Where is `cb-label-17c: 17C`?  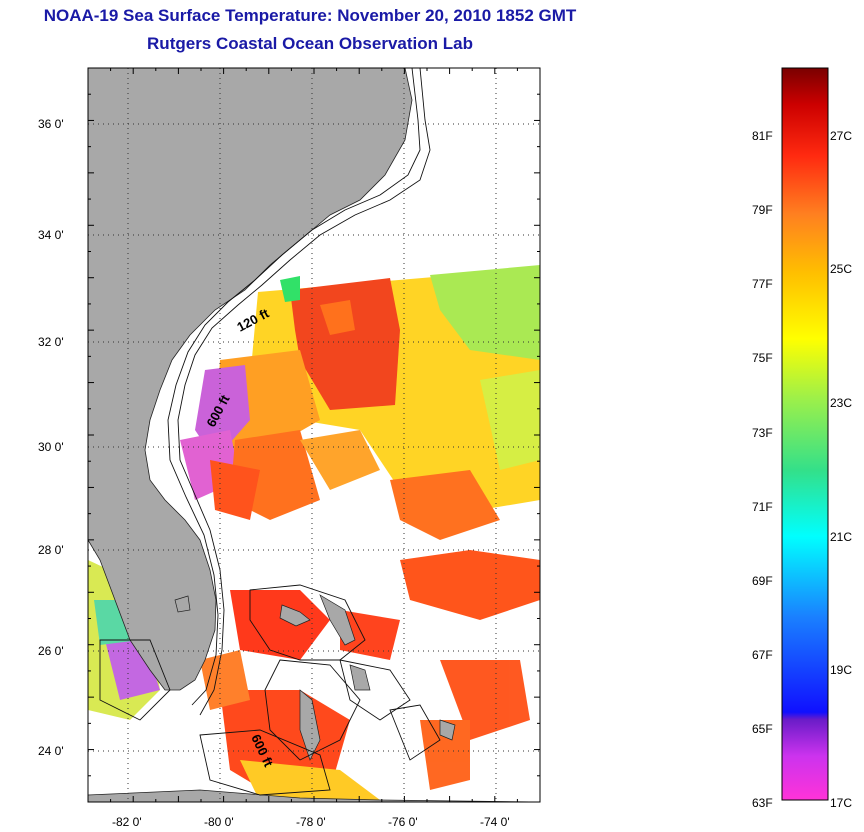 cb-label-17c: 17C is located at coordinates (841, 803).